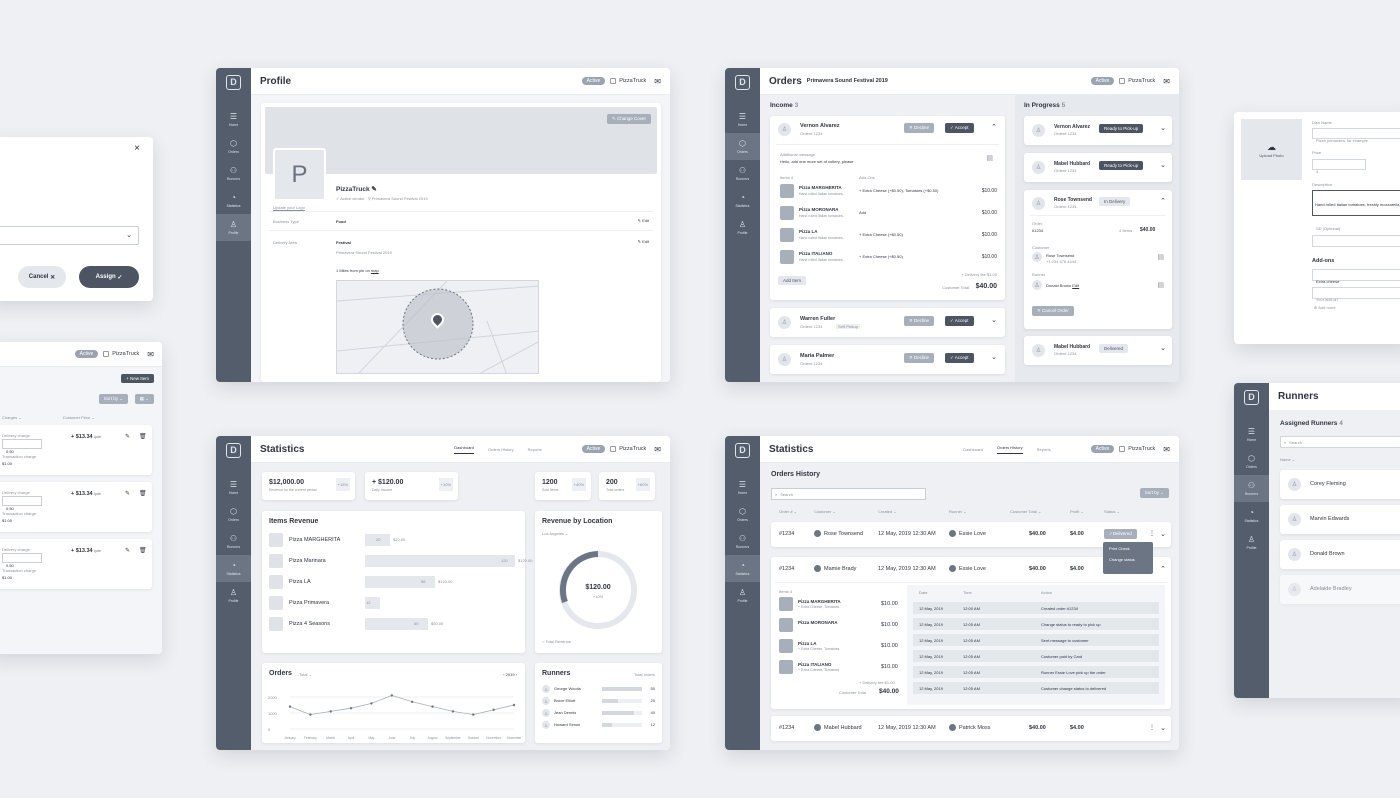 This screenshot has width=1400, height=798. I want to click on runner-item: ♙ Marvin Edwards, so click(1340, 519).